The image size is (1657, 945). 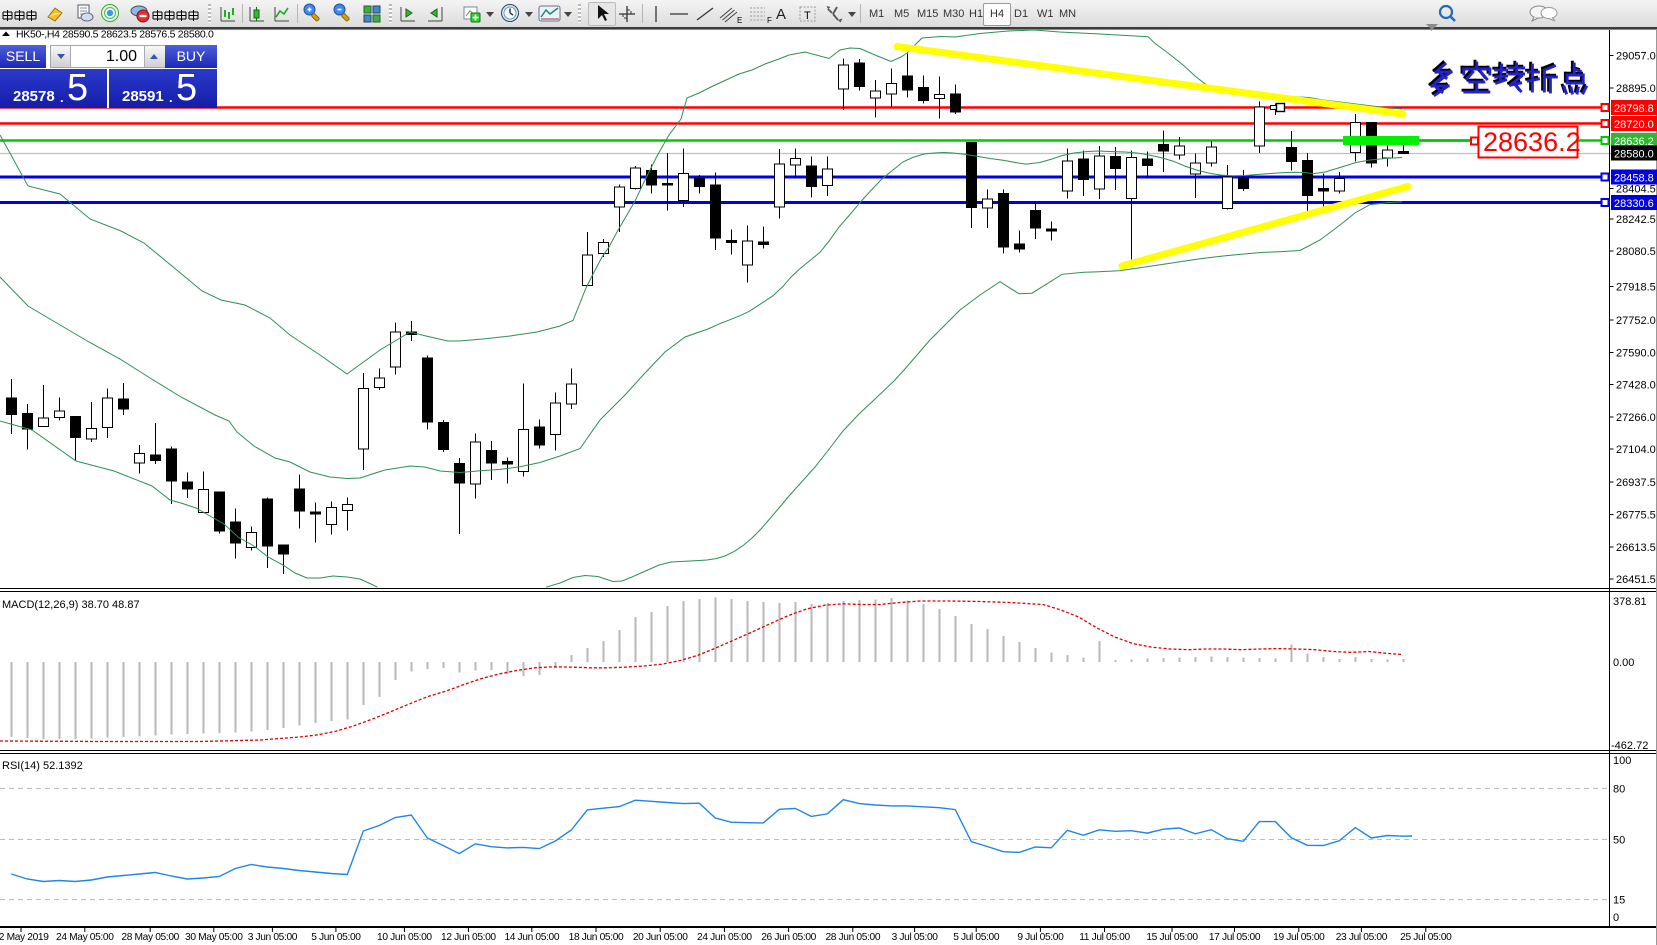 What do you see at coordinates (915, 937) in the screenshot?
I see `svg-text: 3 Jul 05:00` at bounding box center [915, 937].